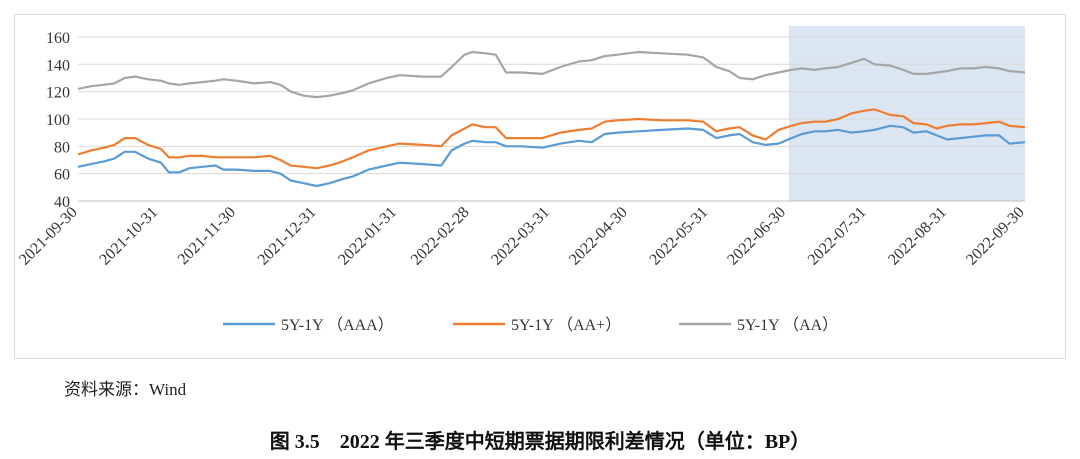  What do you see at coordinates (337, 325) in the screenshot?
I see `legend-label: 5Y-1Y （AAA）` at bounding box center [337, 325].